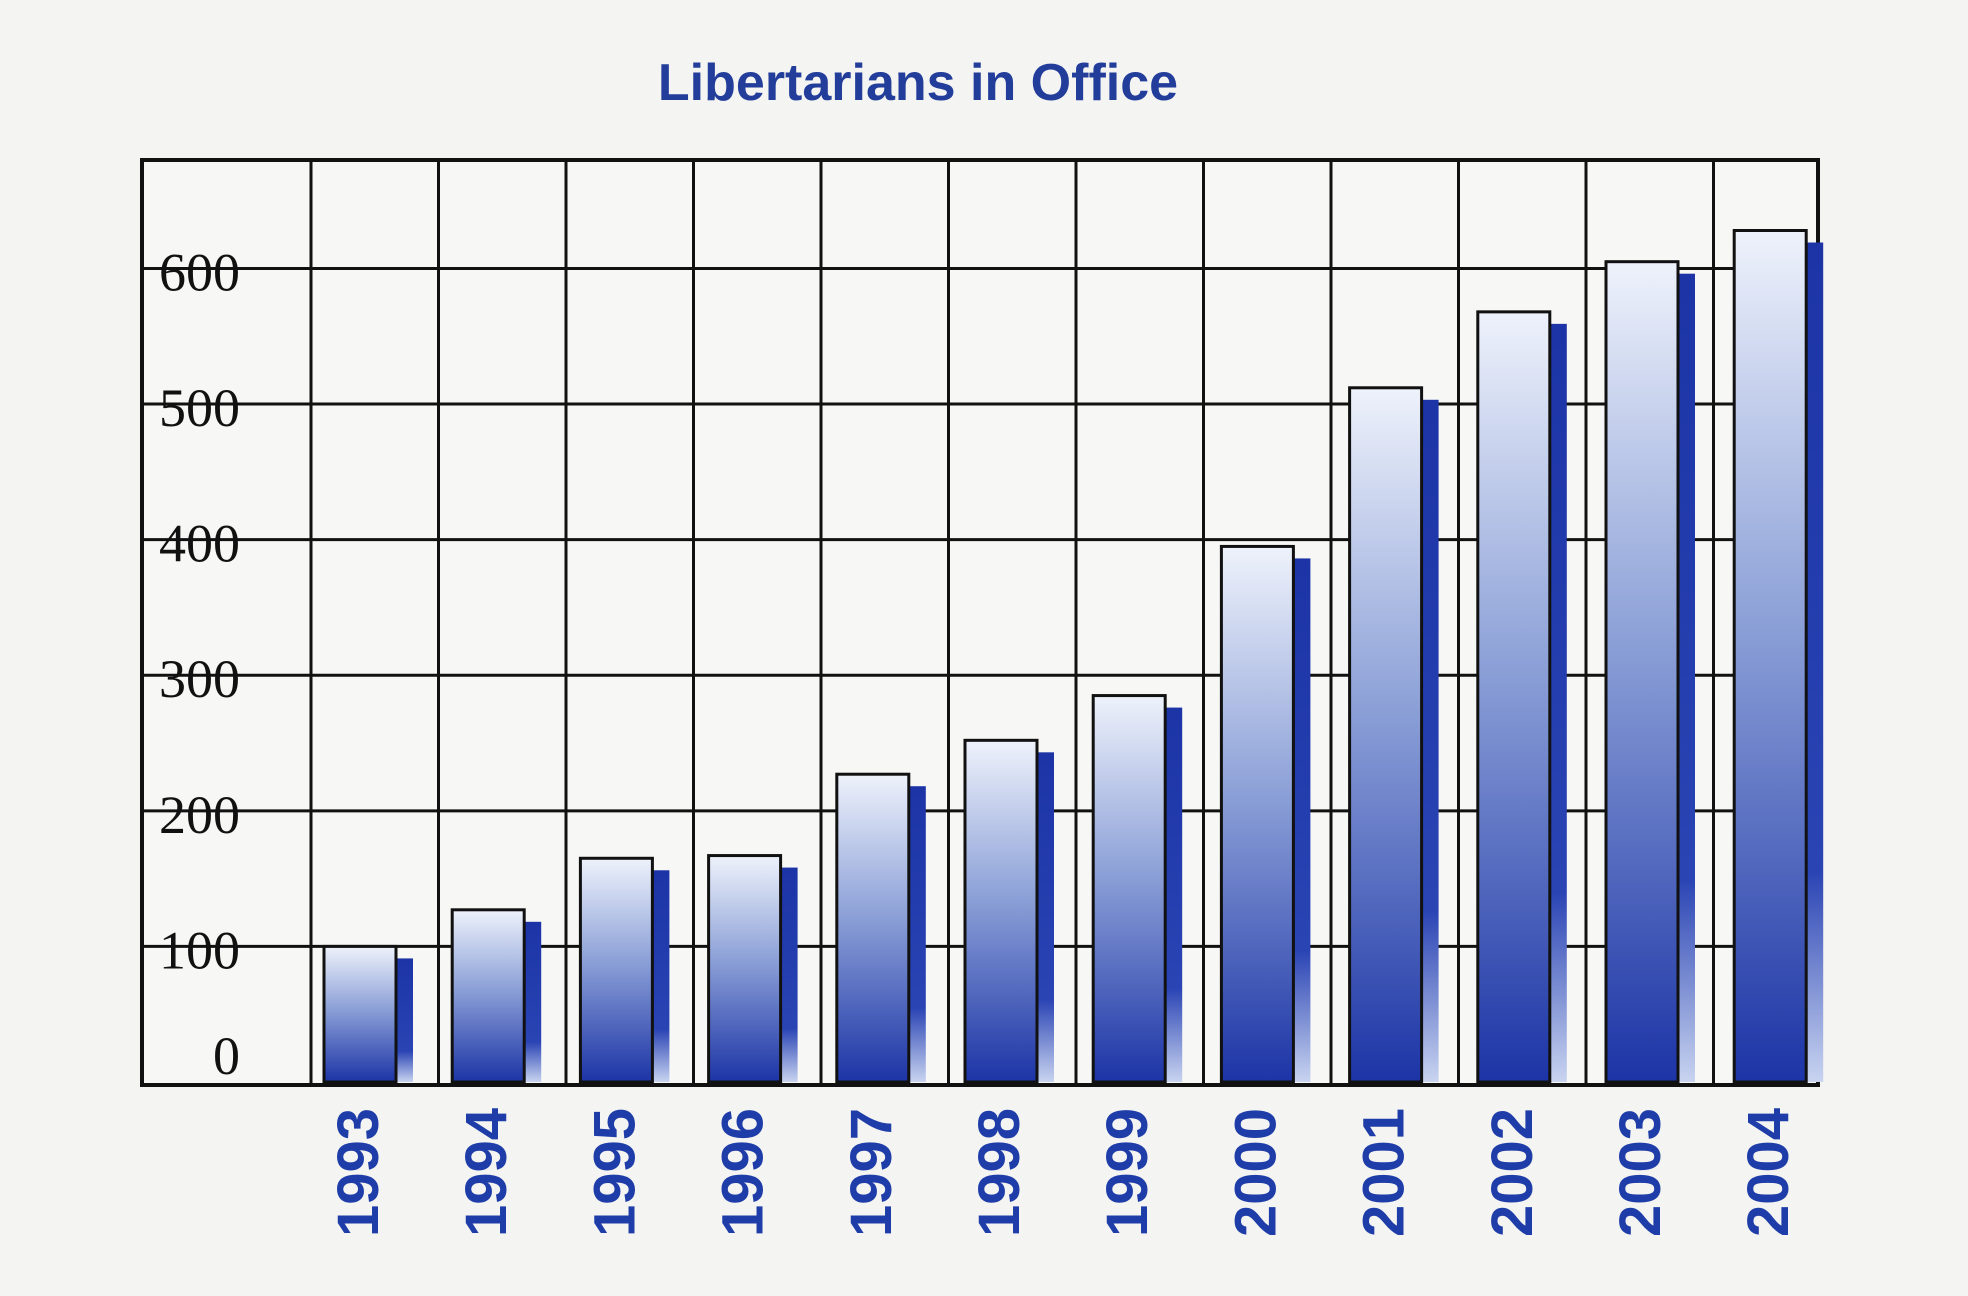 This screenshot has width=1968, height=1296. I want to click on bar-1995, so click(616, 970).